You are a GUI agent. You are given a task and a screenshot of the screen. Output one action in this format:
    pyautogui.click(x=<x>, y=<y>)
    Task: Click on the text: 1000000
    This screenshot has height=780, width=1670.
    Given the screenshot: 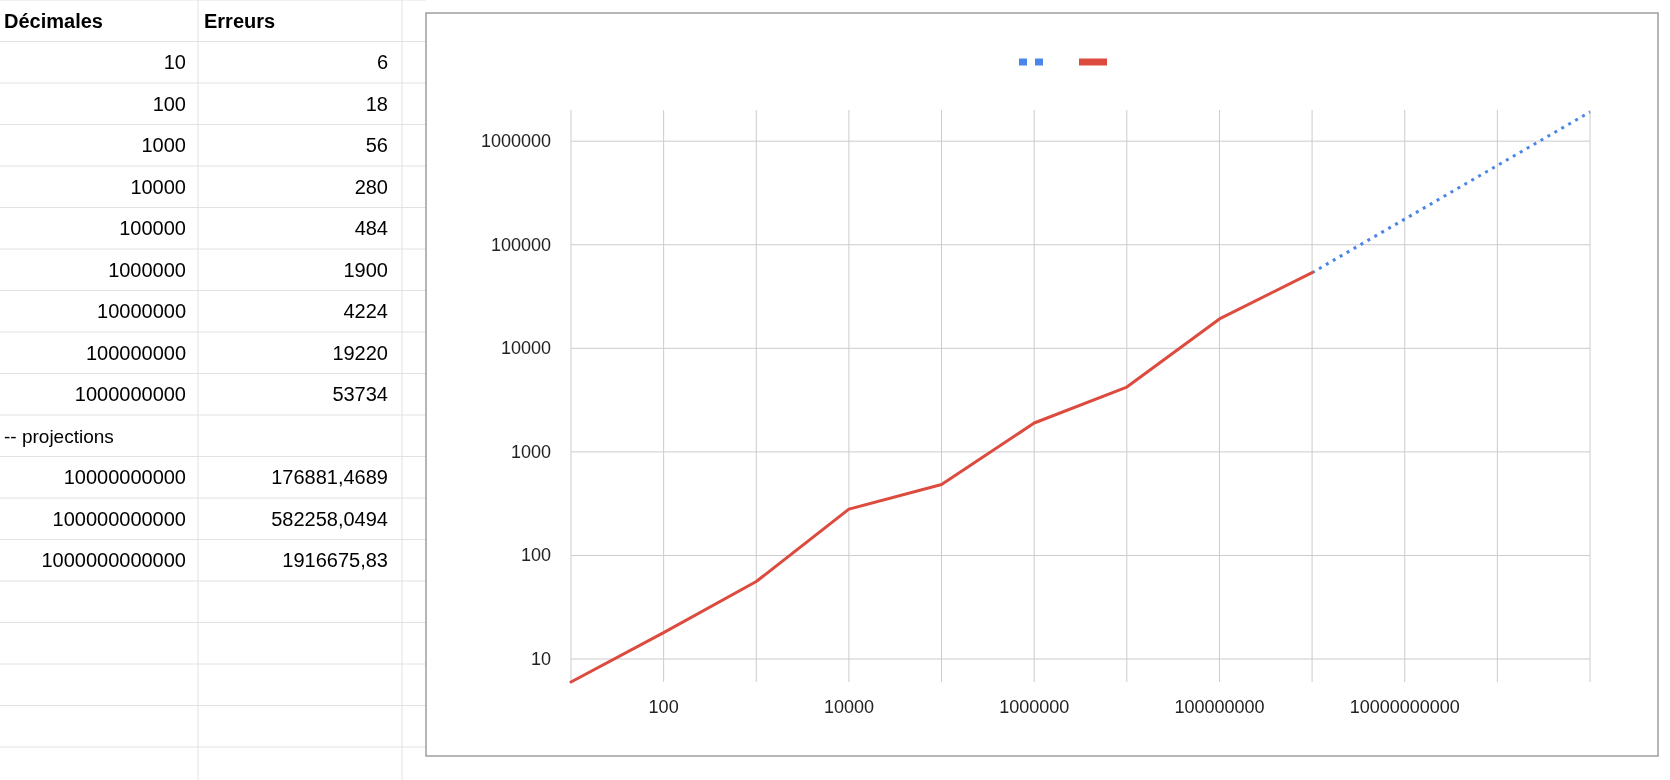 What is the action you would take?
    pyautogui.click(x=147, y=269)
    